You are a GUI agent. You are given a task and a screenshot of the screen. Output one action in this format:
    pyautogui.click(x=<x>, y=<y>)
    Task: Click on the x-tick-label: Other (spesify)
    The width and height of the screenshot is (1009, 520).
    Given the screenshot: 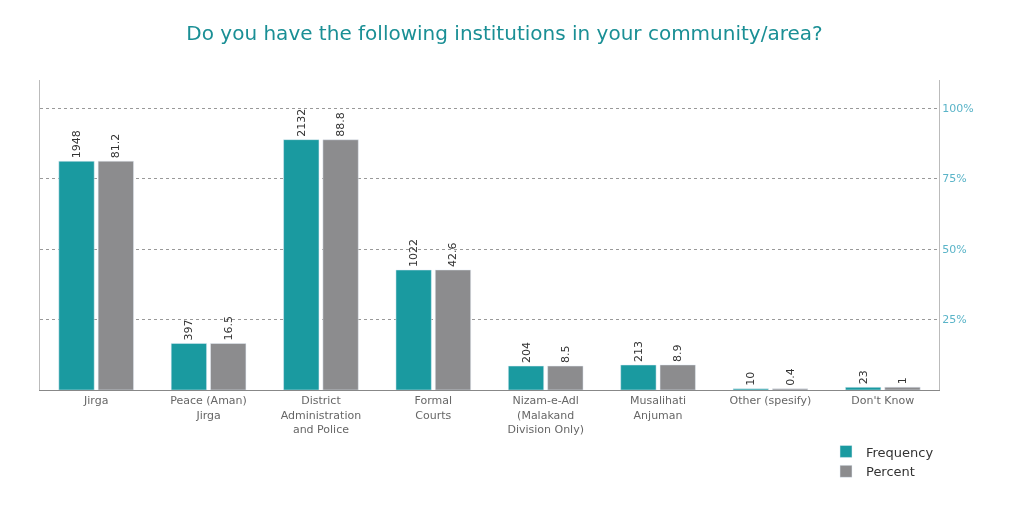 What is the action you would take?
    pyautogui.click(x=770, y=401)
    